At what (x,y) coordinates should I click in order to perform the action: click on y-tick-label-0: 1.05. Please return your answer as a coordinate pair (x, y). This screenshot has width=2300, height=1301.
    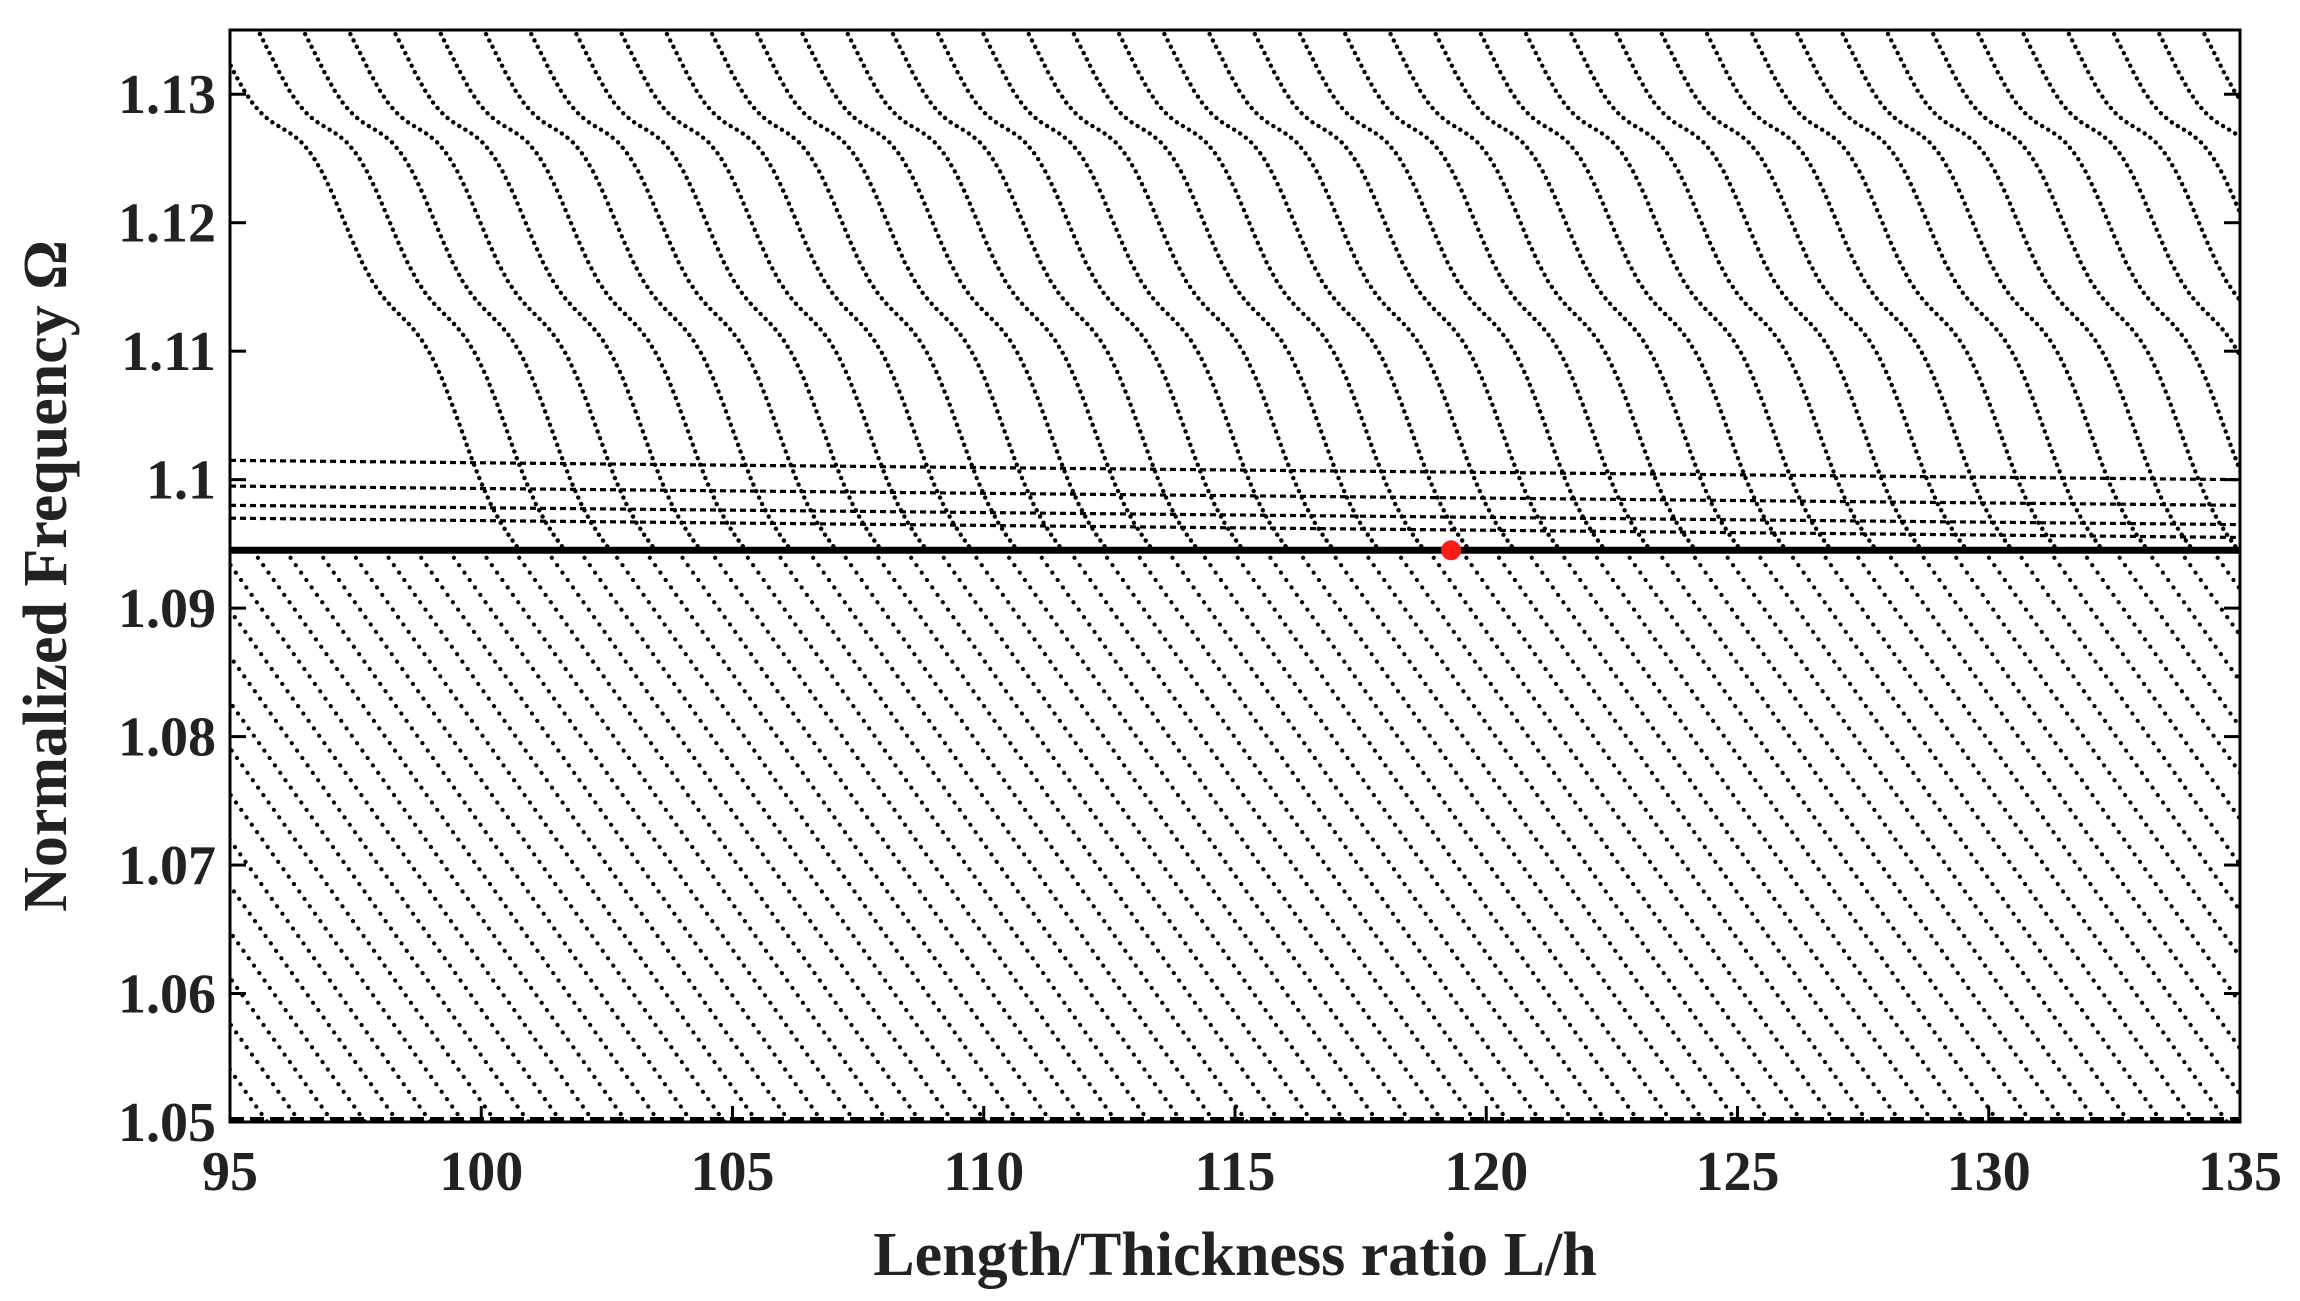
    Looking at the image, I should click on (167, 1123).